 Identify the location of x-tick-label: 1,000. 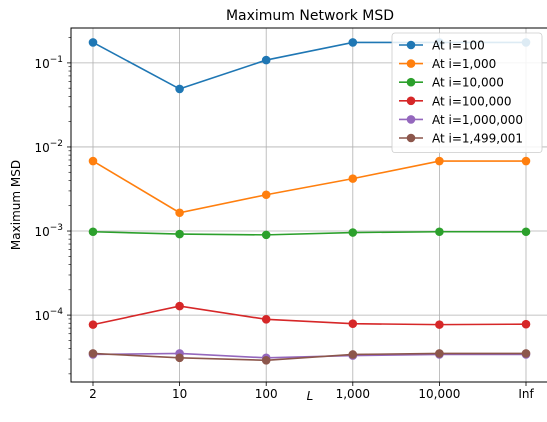
(353, 394).